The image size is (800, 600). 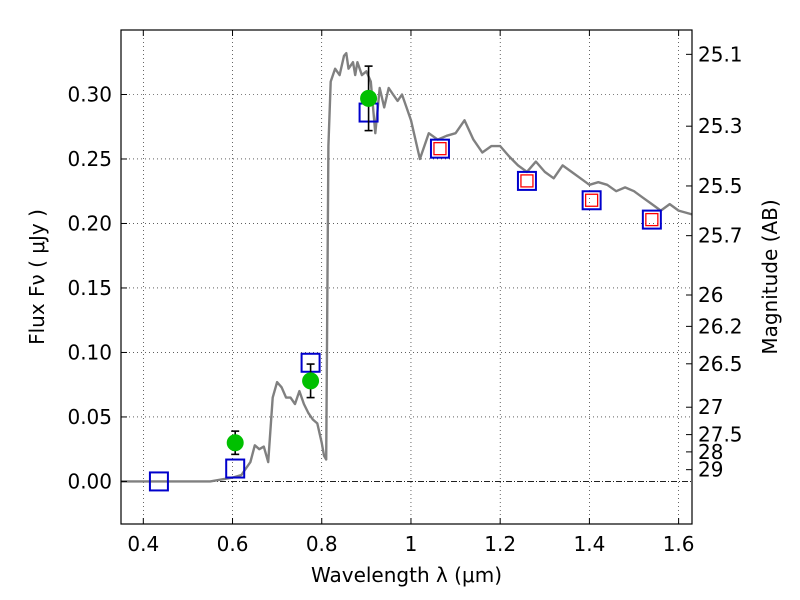 I want to click on x-axis-label: Wavelength λ (μm), so click(x=406, y=575).